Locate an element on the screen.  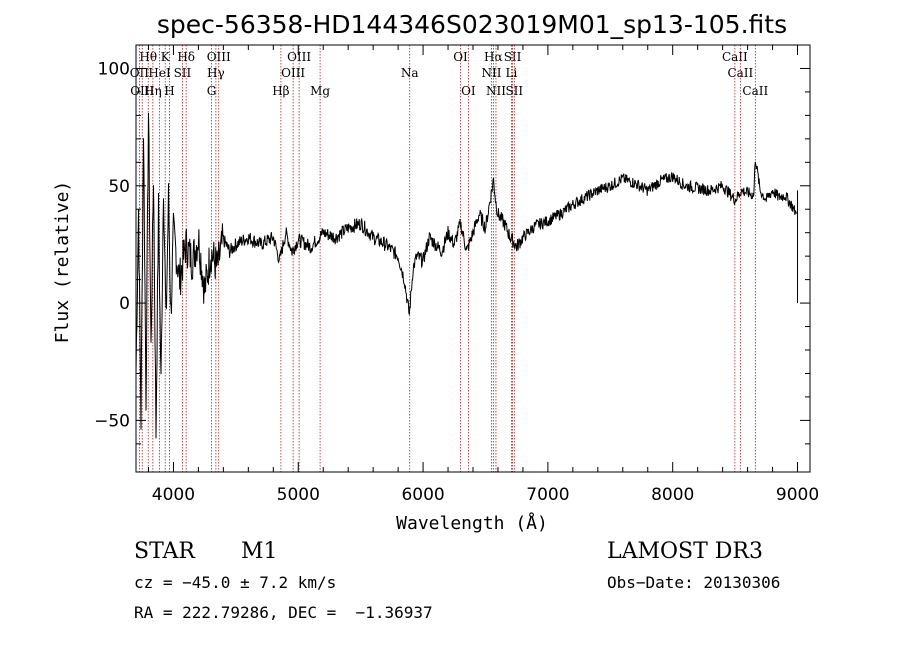
line-label: H is located at coordinates (169, 91).